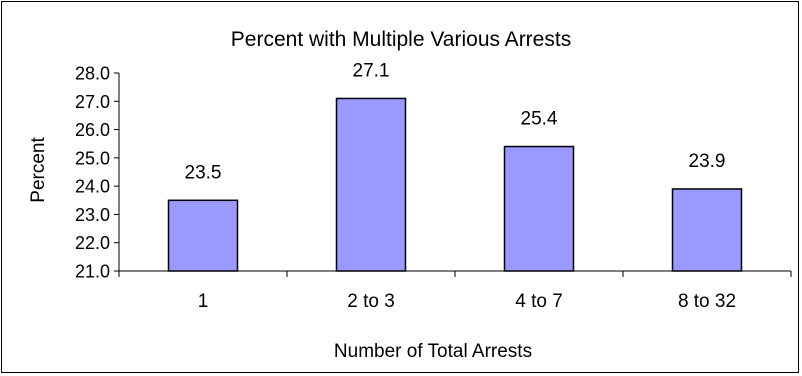 The width and height of the screenshot is (802, 376). Describe the element at coordinates (371, 301) in the screenshot. I see `x-tick-label: 2 to 3` at that location.